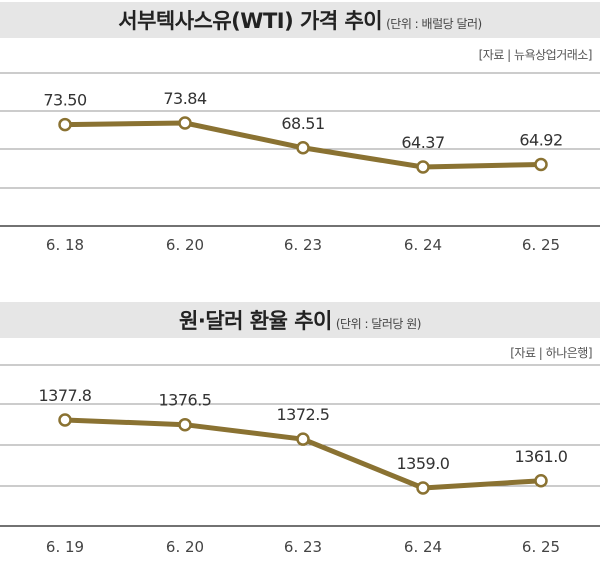 The height and width of the screenshot is (575, 600). Describe the element at coordinates (540, 139) in the screenshot. I see `chart1-data-label: 64.92` at that location.